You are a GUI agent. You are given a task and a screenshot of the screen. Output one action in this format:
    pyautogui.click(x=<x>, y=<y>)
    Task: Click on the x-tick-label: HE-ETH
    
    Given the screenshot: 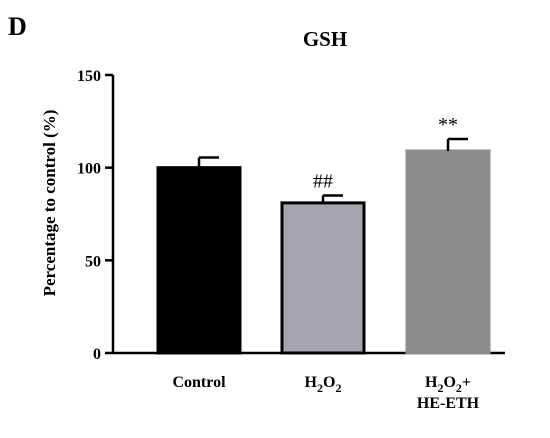 What is the action you would take?
    pyautogui.click(x=448, y=403)
    